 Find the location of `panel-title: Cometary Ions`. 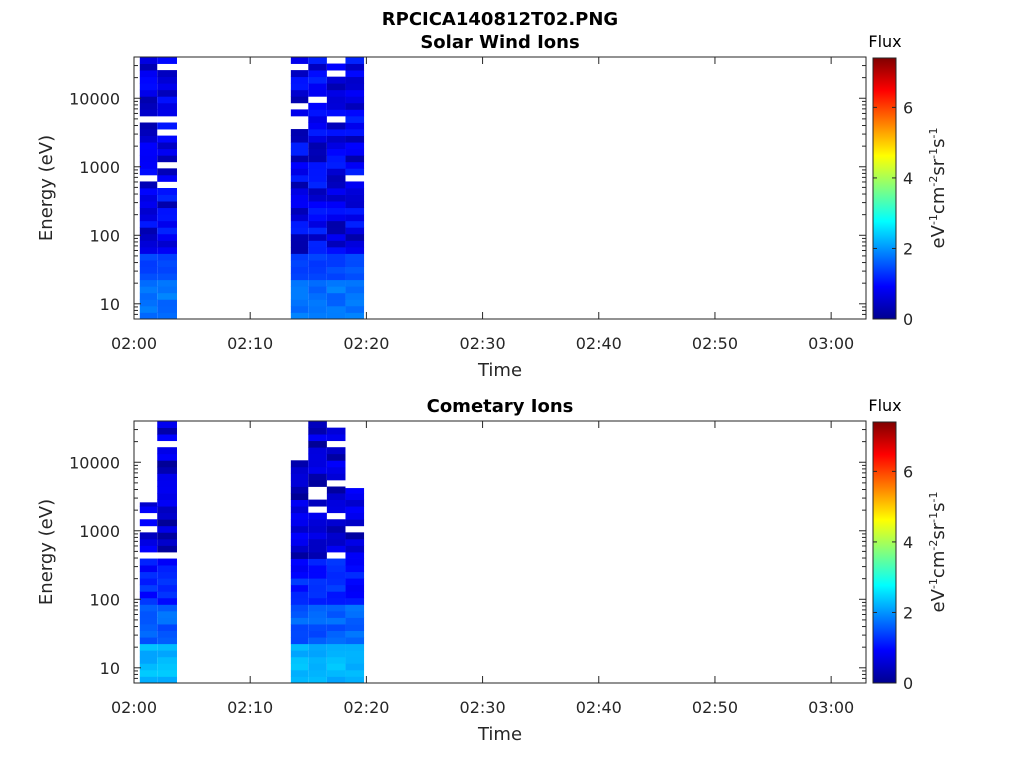

panel-title: Cometary Ions is located at coordinates (500, 406).